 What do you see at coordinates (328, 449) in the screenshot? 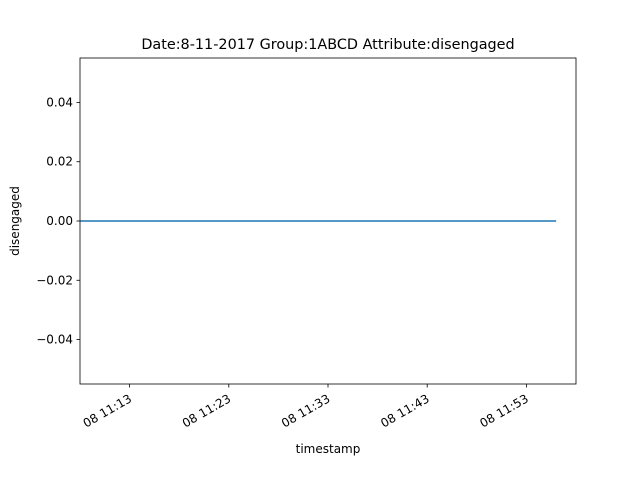
I see `x-axis-label: timestamp` at bounding box center [328, 449].